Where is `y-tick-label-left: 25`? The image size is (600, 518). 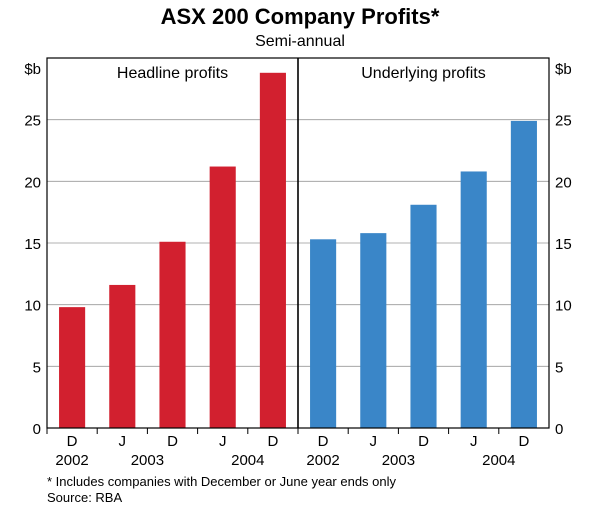
y-tick-label-left: 25 is located at coordinates (32, 121).